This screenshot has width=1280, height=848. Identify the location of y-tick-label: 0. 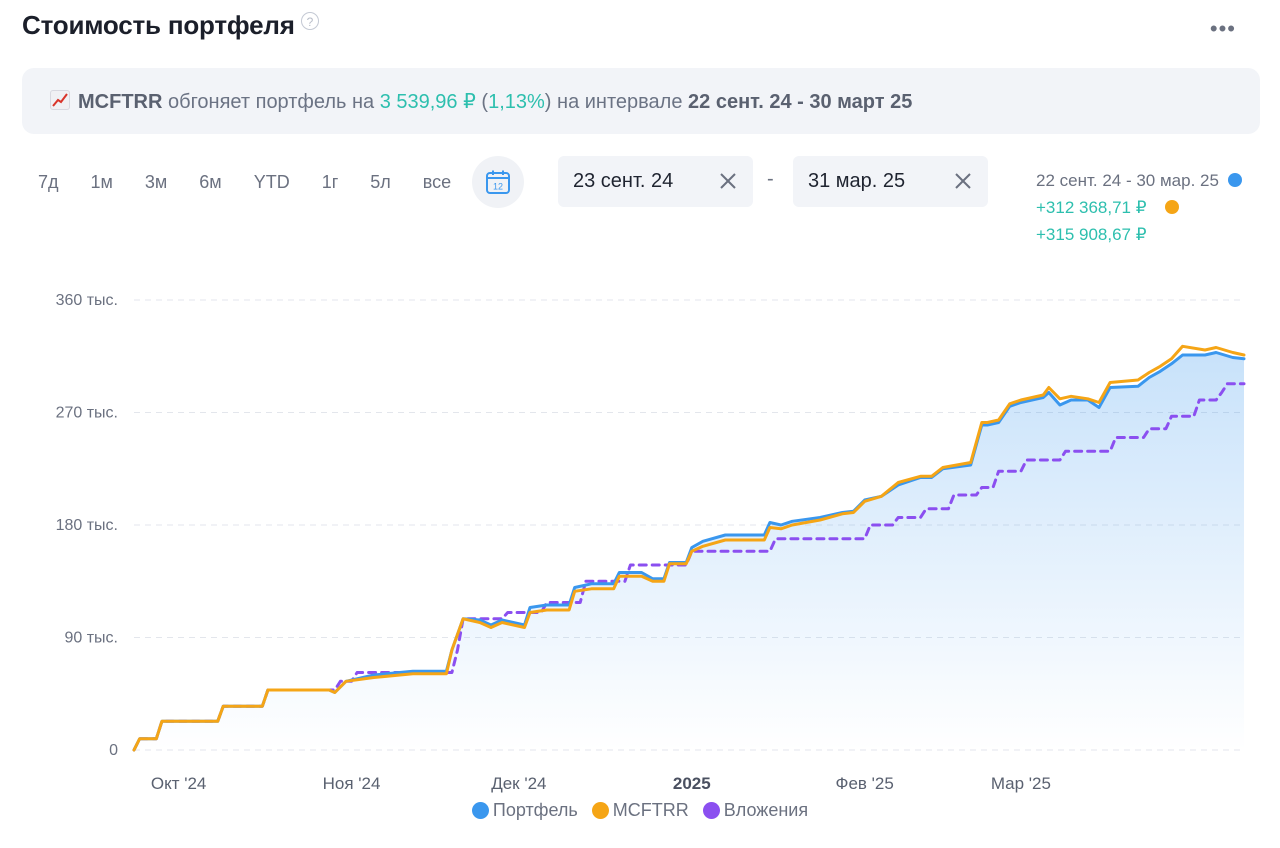
(113, 750).